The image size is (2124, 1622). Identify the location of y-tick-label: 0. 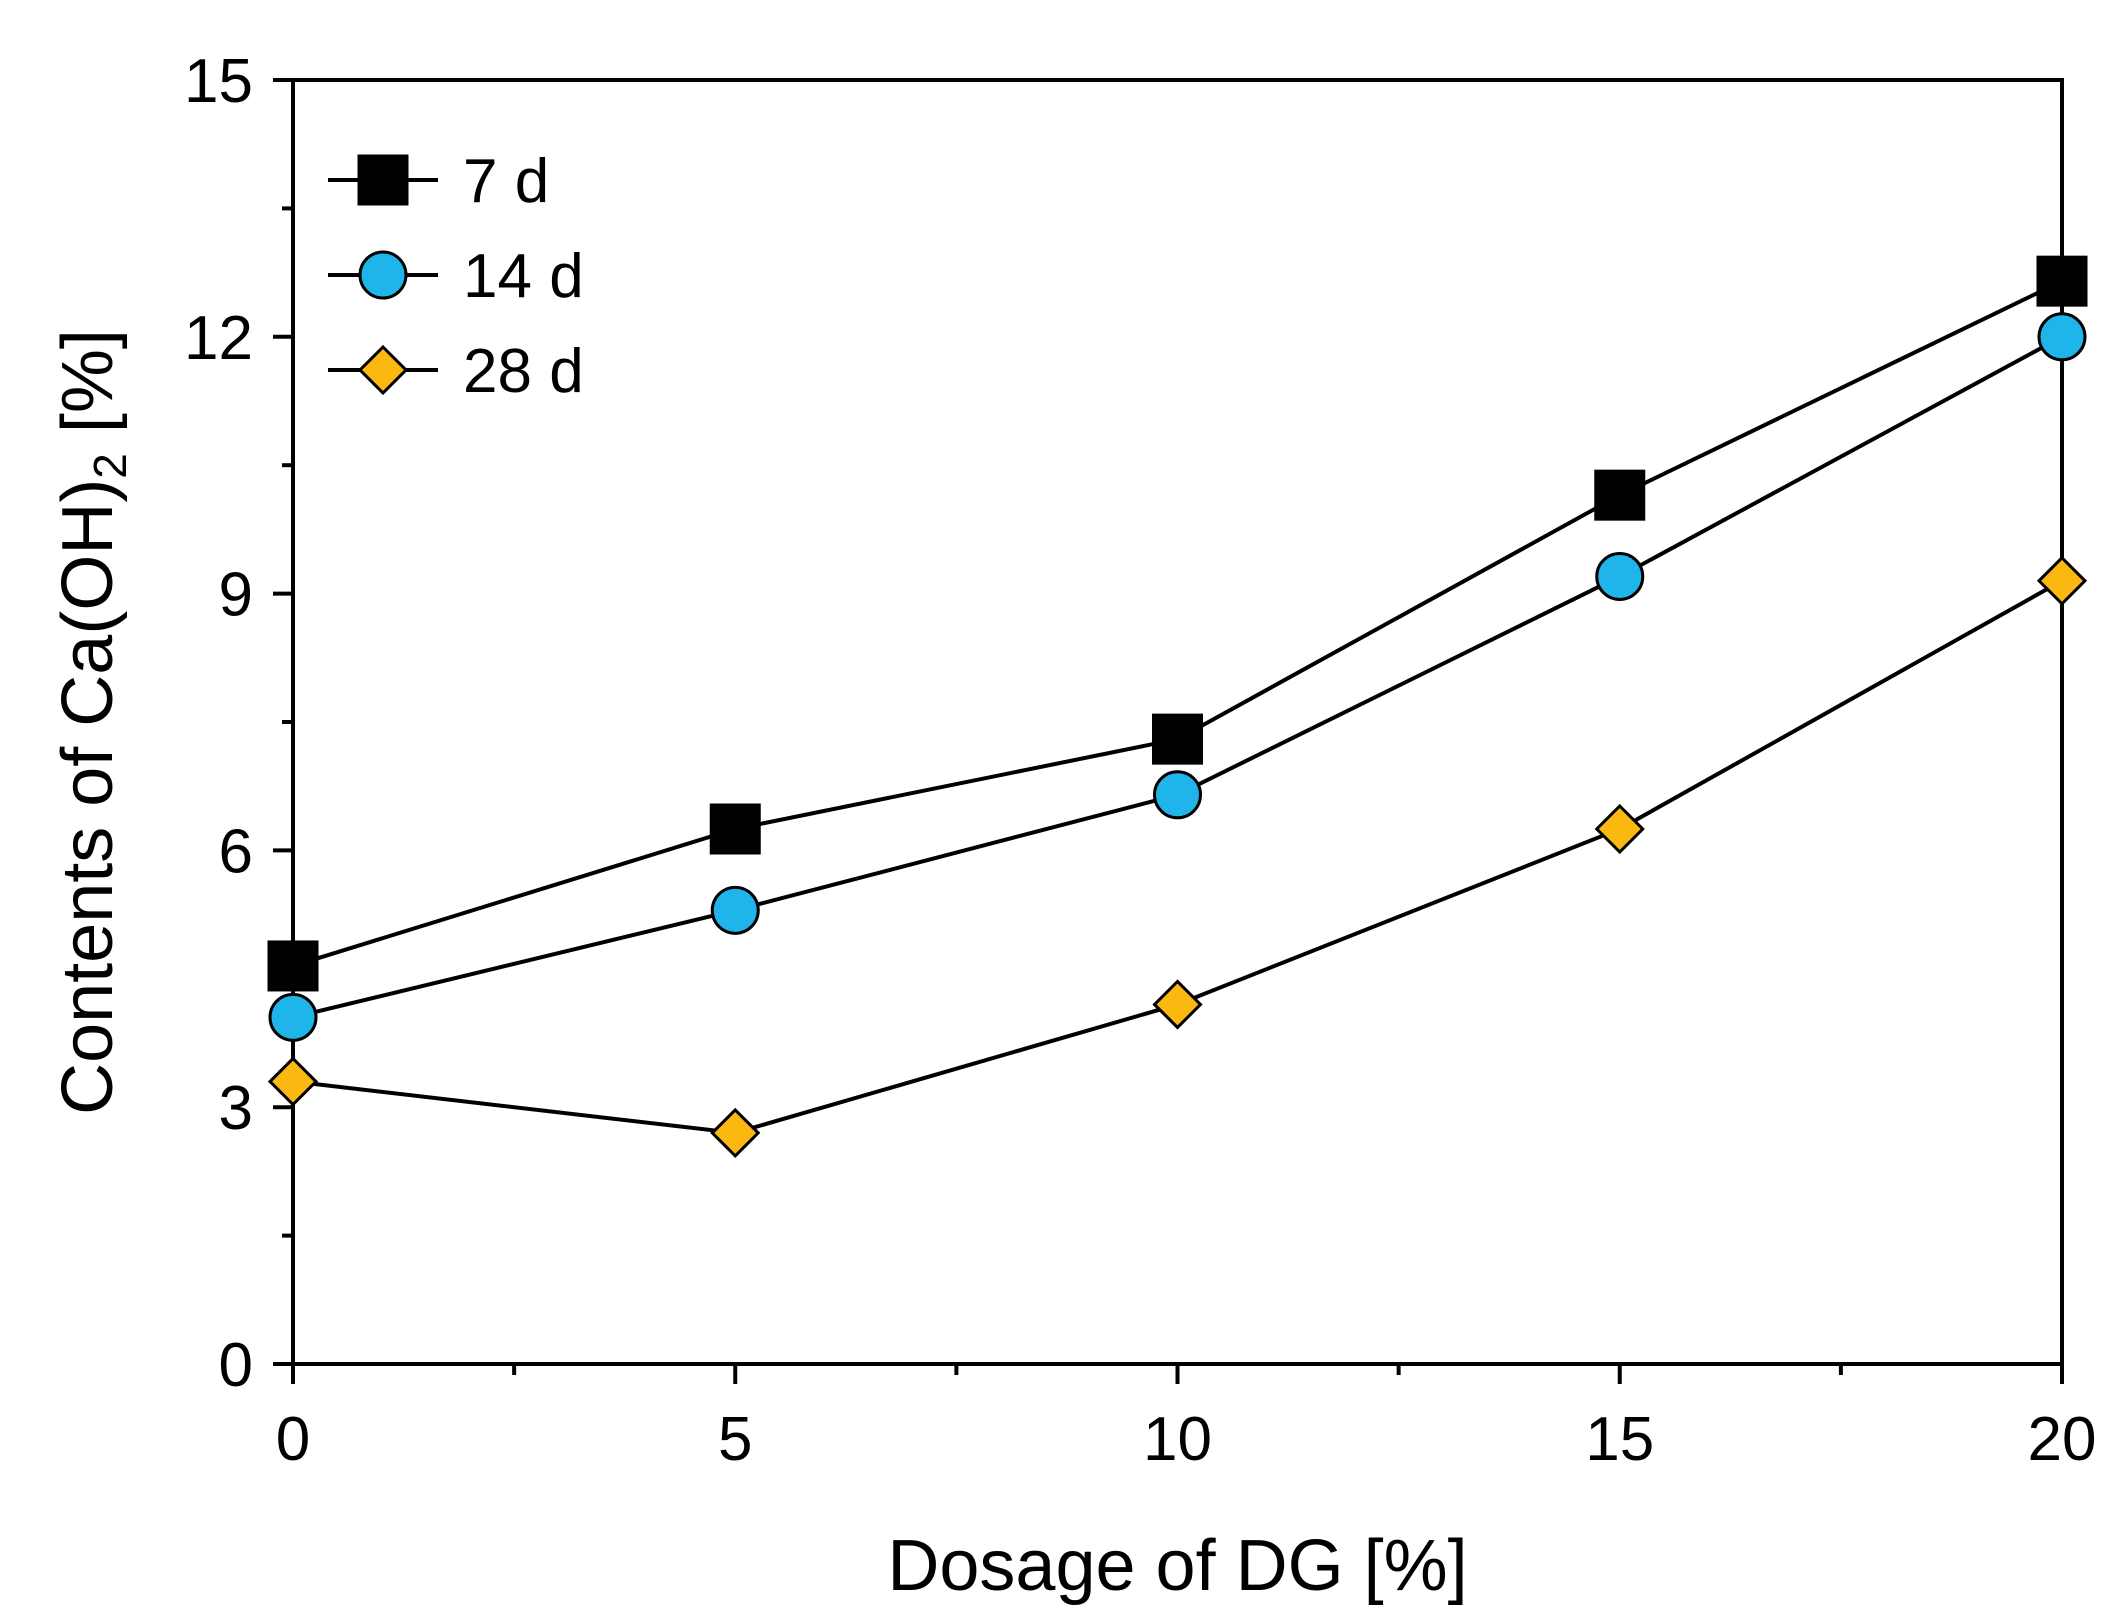
(236, 1365).